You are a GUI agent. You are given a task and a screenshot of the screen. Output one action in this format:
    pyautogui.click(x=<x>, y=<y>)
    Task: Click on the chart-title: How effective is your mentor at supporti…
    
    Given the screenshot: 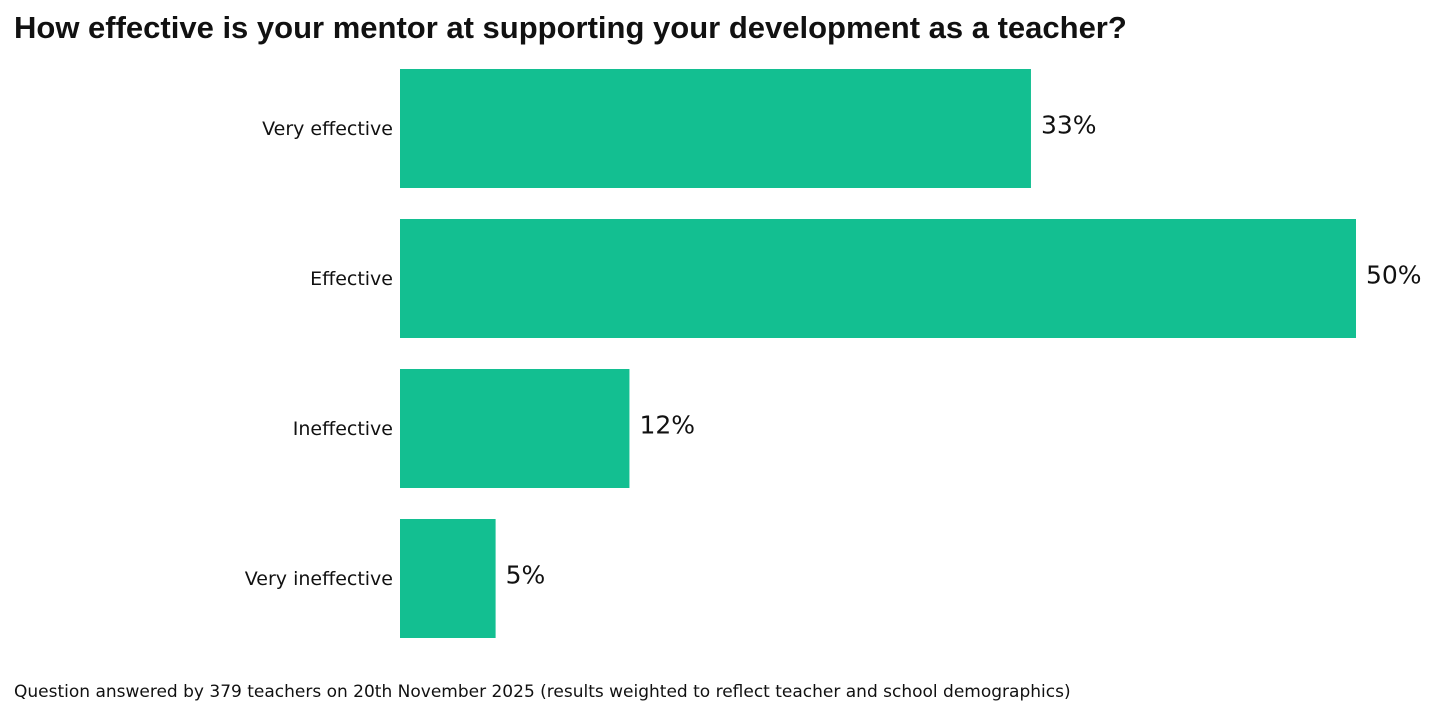 What is the action you would take?
    pyautogui.click(x=570, y=27)
    